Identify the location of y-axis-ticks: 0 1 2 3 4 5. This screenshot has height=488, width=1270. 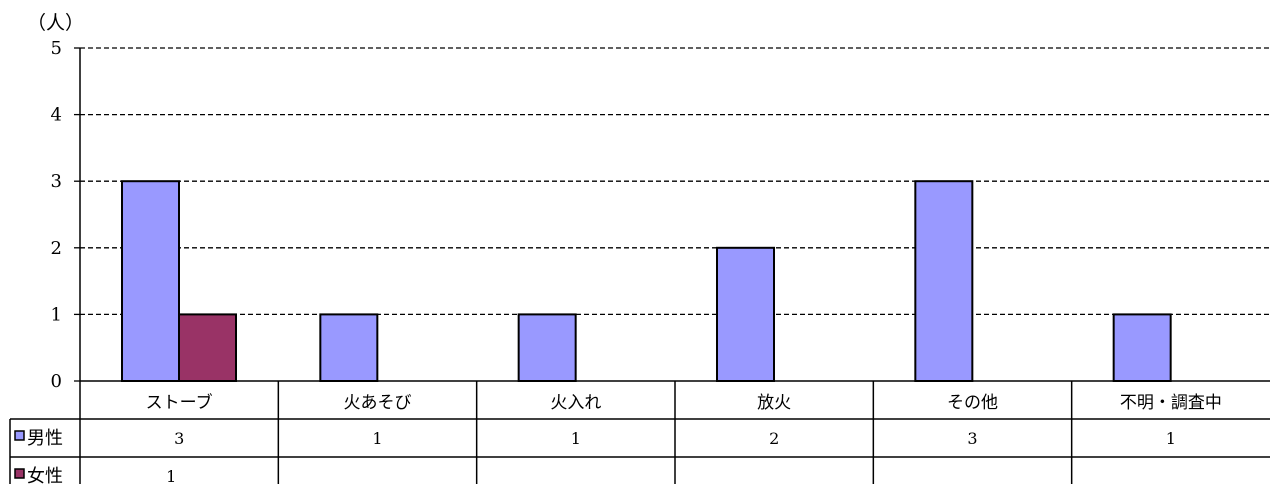
(65, 215).